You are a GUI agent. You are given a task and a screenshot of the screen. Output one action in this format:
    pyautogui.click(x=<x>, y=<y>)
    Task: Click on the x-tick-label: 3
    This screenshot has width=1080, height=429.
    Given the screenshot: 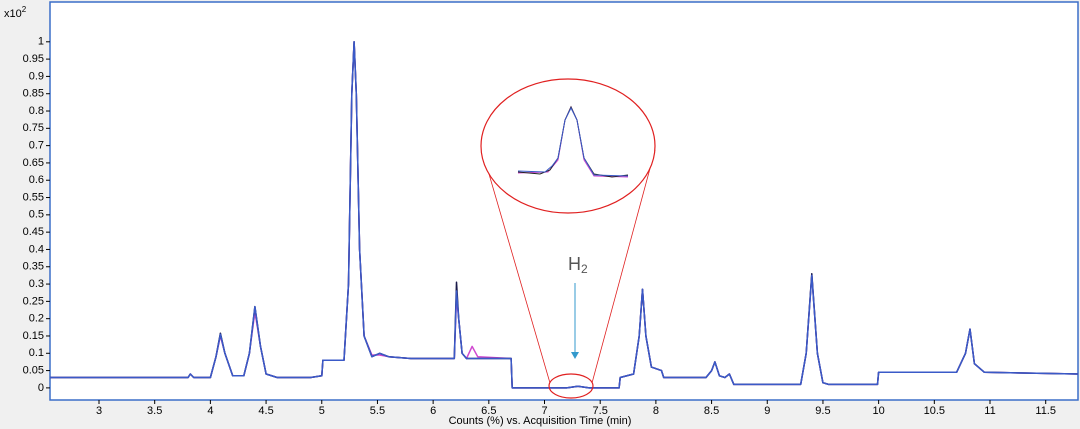 What is the action you would take?
    pyautogui.click(x=99, y=411)
    